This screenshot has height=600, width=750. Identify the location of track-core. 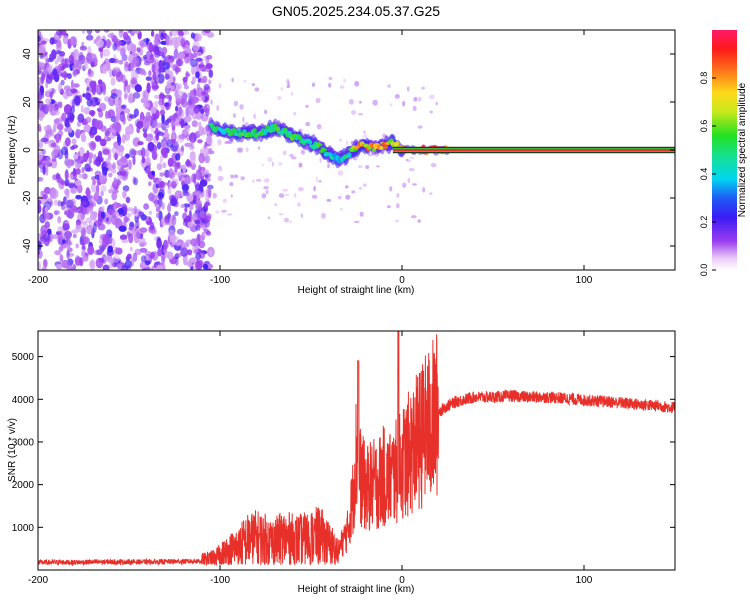
(224, 133).